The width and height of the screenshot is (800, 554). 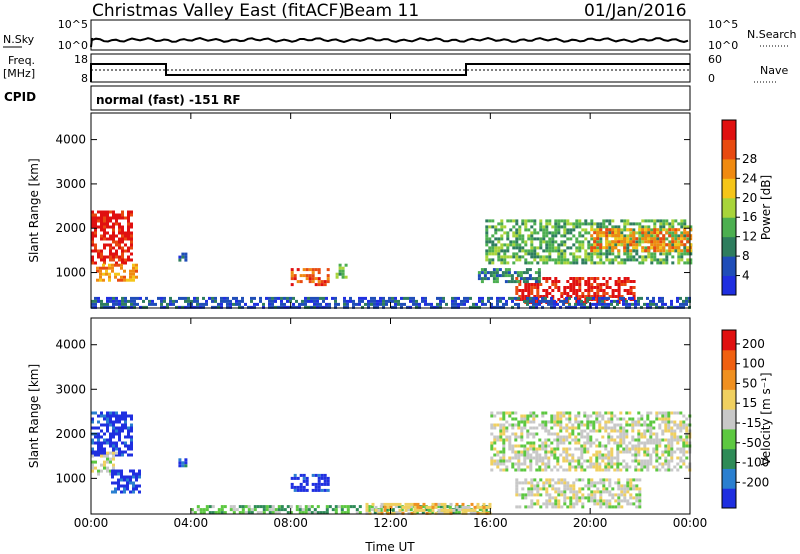 What do you see at coordinates (73, 24) in the screenshot?
I see `nsky-tick-high: 10^5` at bounding box center [73, 24].